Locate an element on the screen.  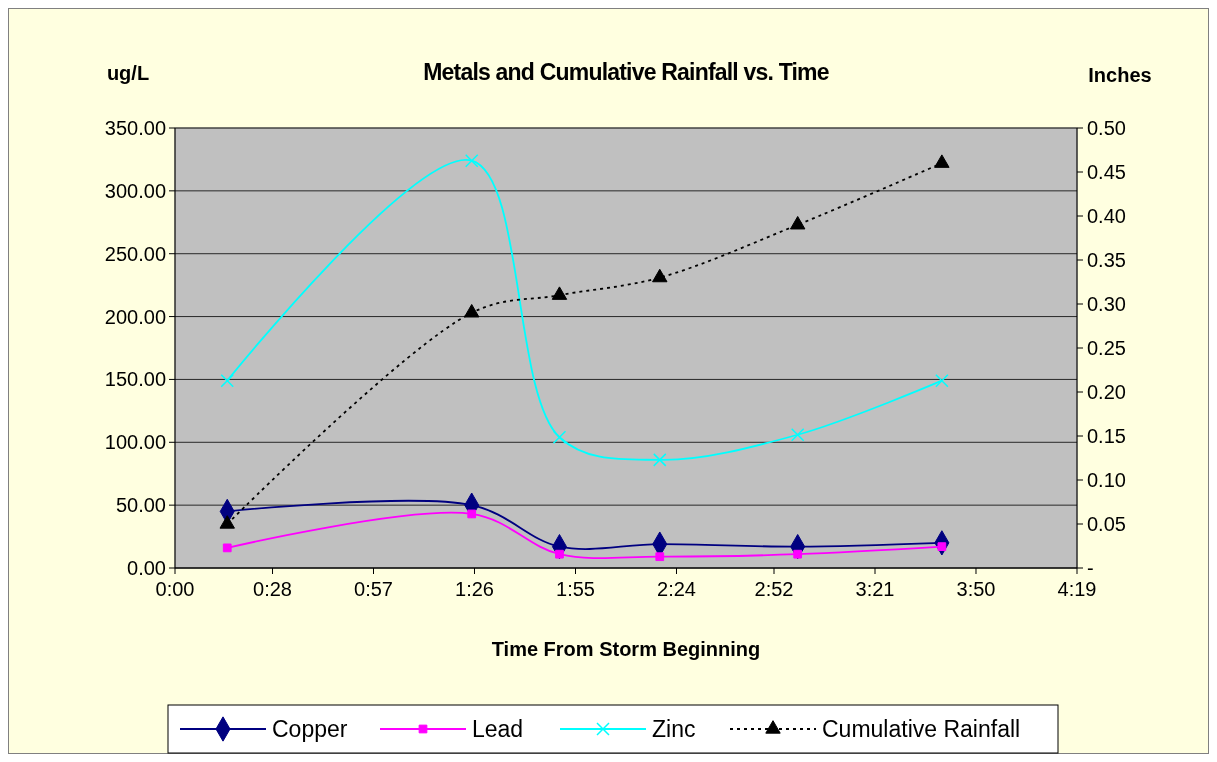
x-tick-label: 0:00 is located at coordinates (175, 589).